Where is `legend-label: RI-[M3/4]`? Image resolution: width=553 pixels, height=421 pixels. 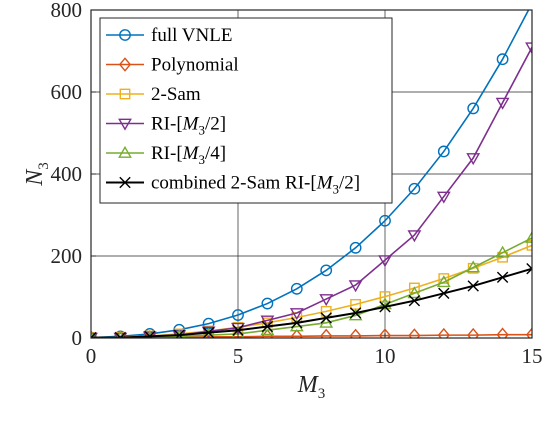
legend-label: RI-[M3/4] is located at coordinates (188, 155).